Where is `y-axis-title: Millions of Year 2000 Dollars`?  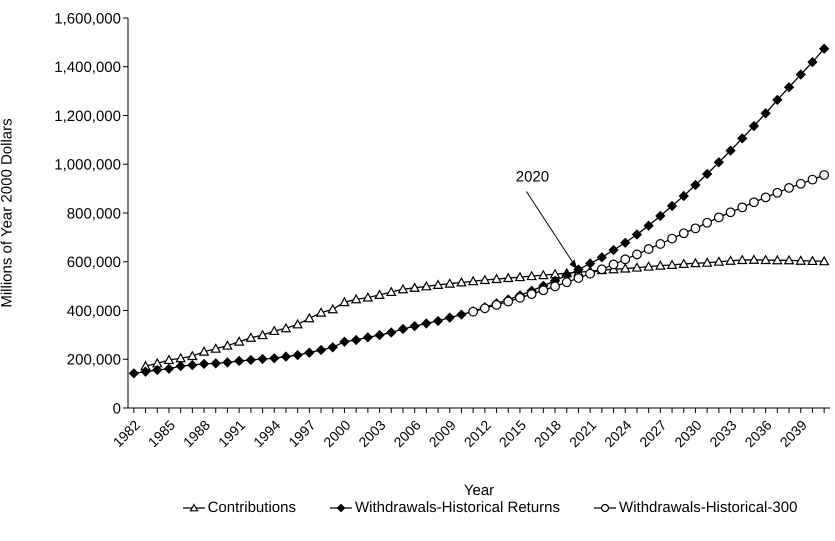
y-axis-title: Millions of Year 2000 Dollars is located at coordinates (8, 213).